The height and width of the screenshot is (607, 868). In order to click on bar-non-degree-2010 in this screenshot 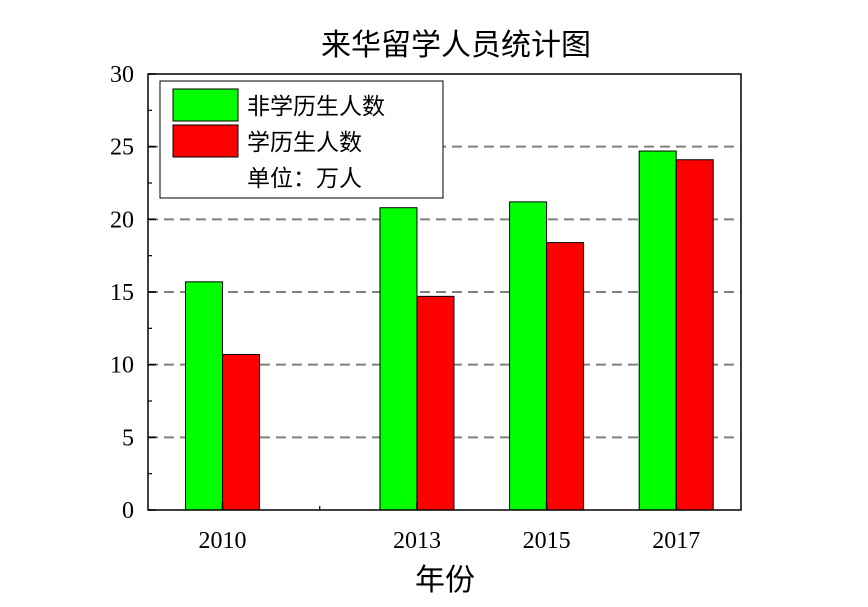, I will do `click(204, 396)`.